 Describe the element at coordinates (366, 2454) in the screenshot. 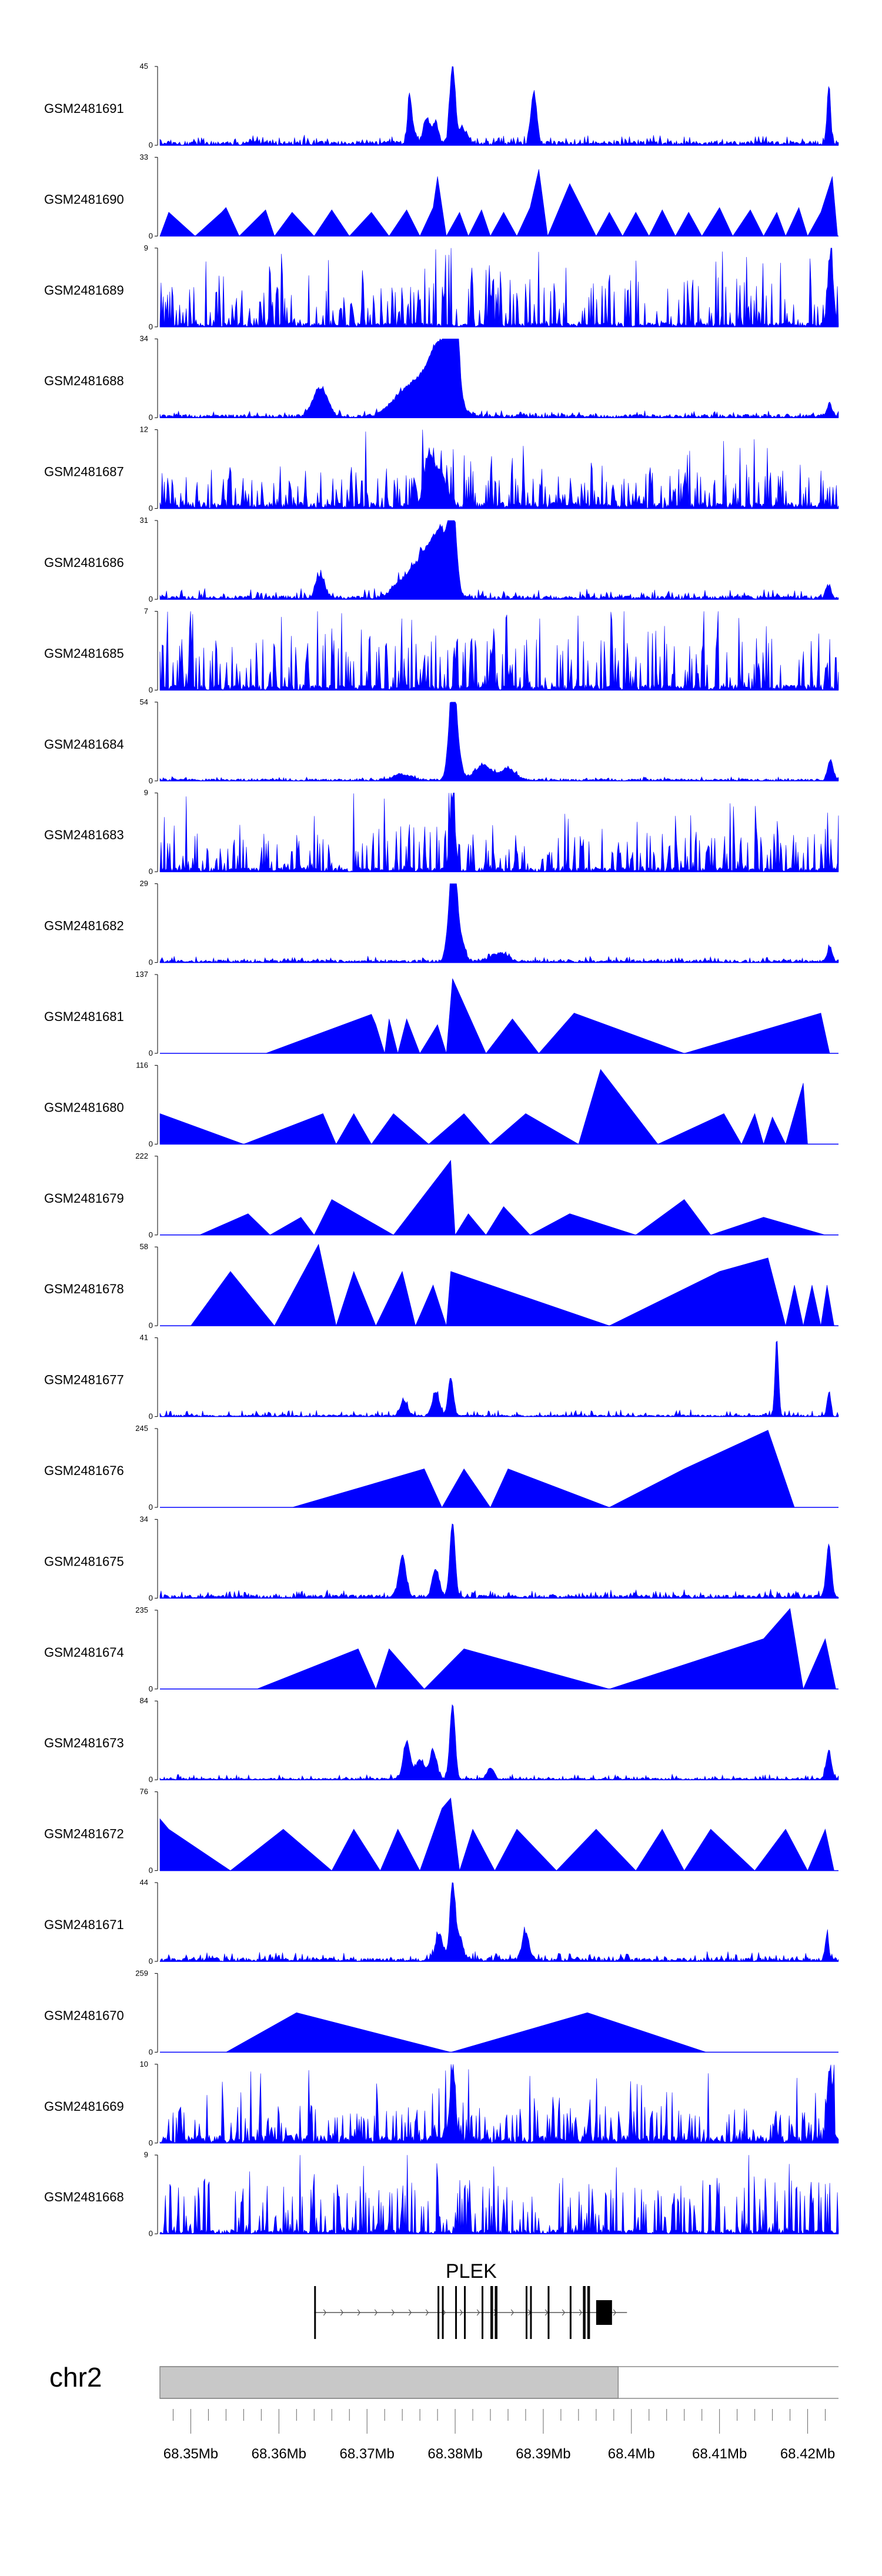

I see `axis-tick-label: 68.37Mb` at that location.